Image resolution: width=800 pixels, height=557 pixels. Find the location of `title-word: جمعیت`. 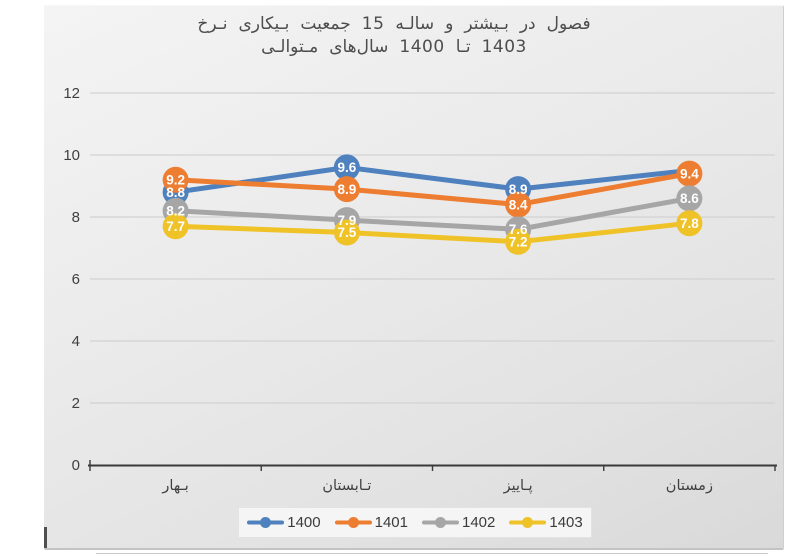

title-word: جمعیت is located at coordinates (325, 24).